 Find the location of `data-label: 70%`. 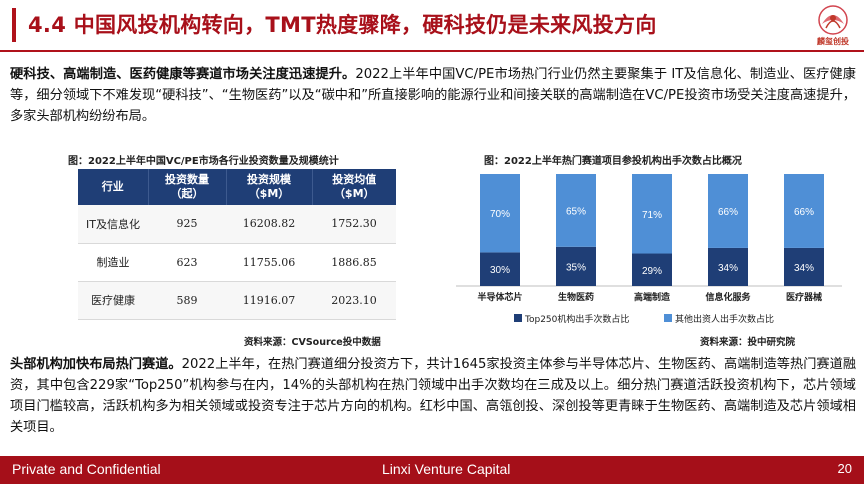

data-label: 70% is located at coordinates (500, 214).